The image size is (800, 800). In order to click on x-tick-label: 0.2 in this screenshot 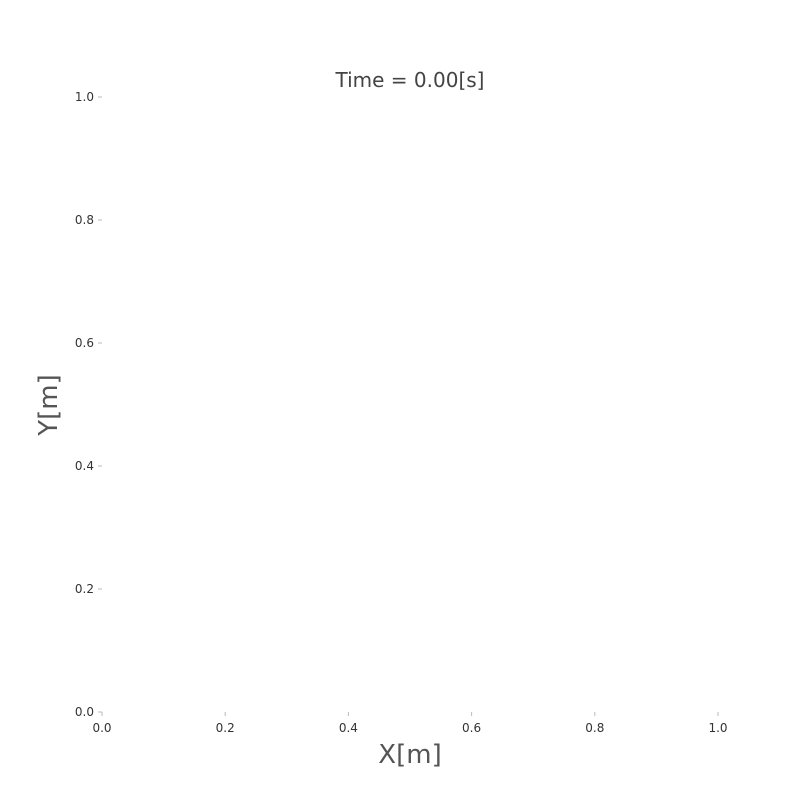, I will do `click(225, 728)`.